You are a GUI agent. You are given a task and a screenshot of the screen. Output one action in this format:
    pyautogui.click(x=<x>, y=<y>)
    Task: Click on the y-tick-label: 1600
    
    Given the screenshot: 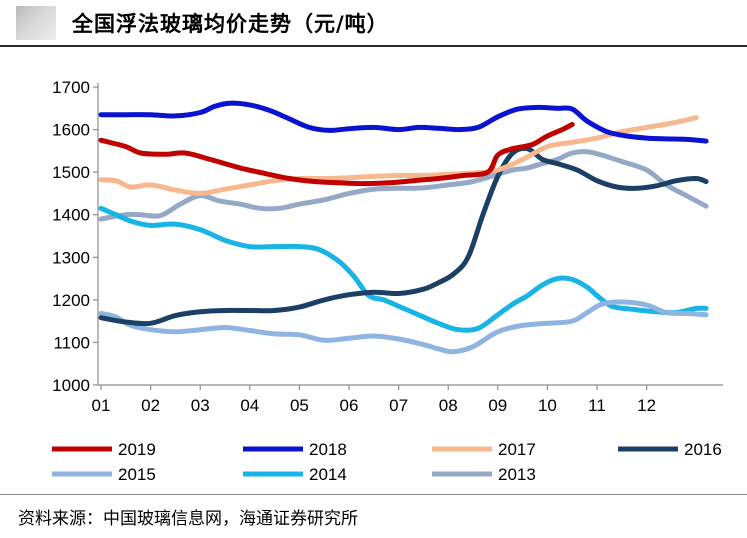 What is the action you would take?
    pyautogui.click(x=71, y=130)
    